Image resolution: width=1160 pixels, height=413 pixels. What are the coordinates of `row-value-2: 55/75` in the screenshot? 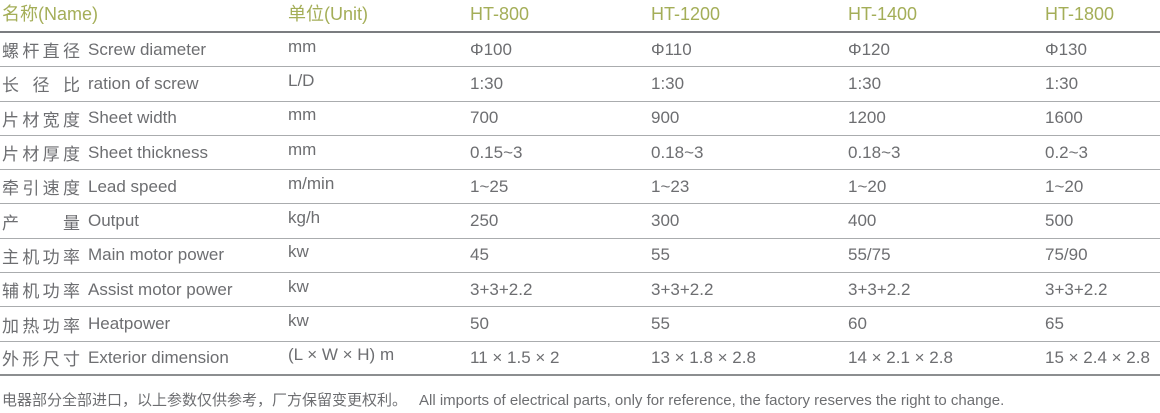 It's located at (869, 255).